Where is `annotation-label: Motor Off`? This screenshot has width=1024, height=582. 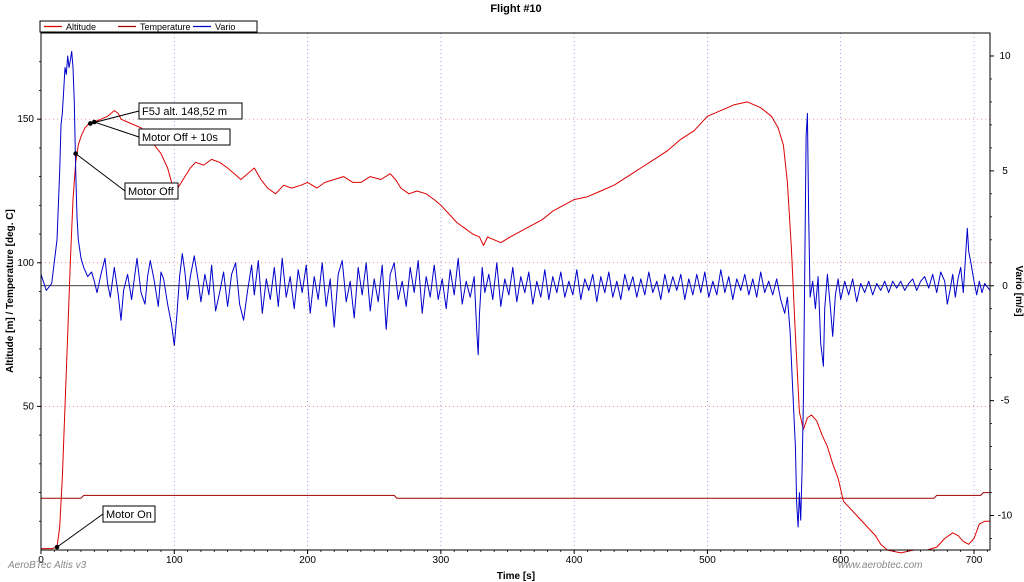 annotation-label: Motor Off is located at coordinates (151, 192).